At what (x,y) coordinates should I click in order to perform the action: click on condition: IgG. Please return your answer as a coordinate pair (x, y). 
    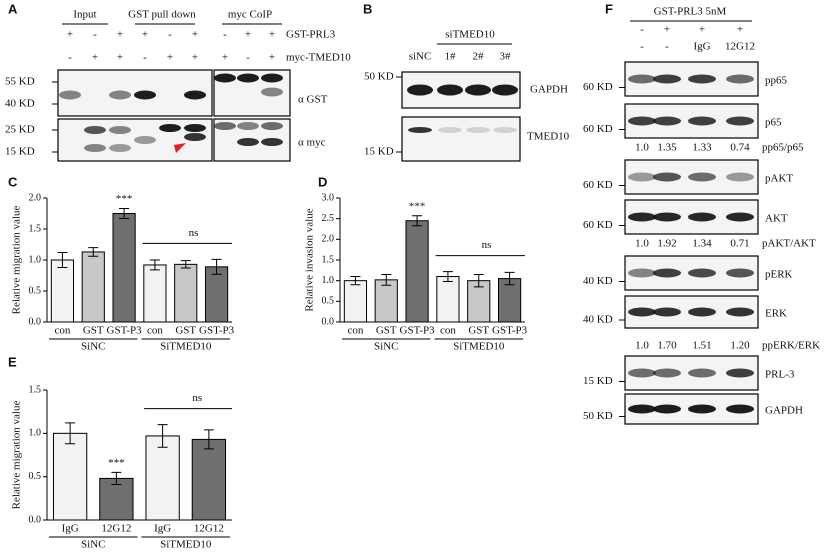
    Looking at the image, I should click on (701, 47).